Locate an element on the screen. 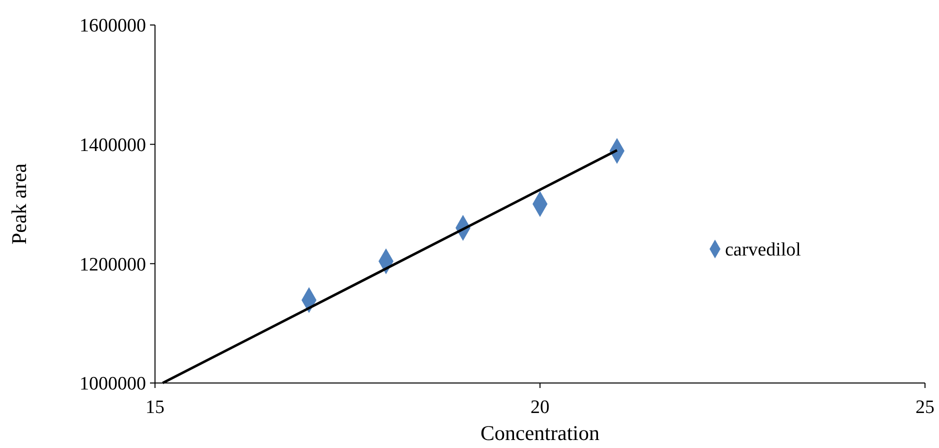  y-tick-label: 1000000 is located at coordinates (113, 384).